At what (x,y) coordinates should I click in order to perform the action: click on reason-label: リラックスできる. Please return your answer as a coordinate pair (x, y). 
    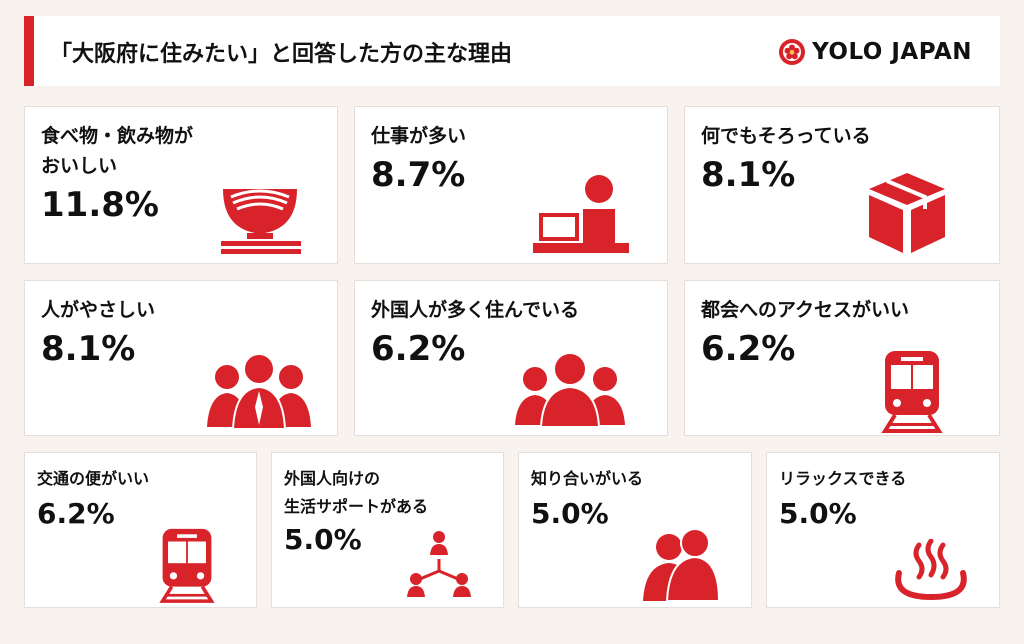
    Looking at the image, I should click on (843, 478).